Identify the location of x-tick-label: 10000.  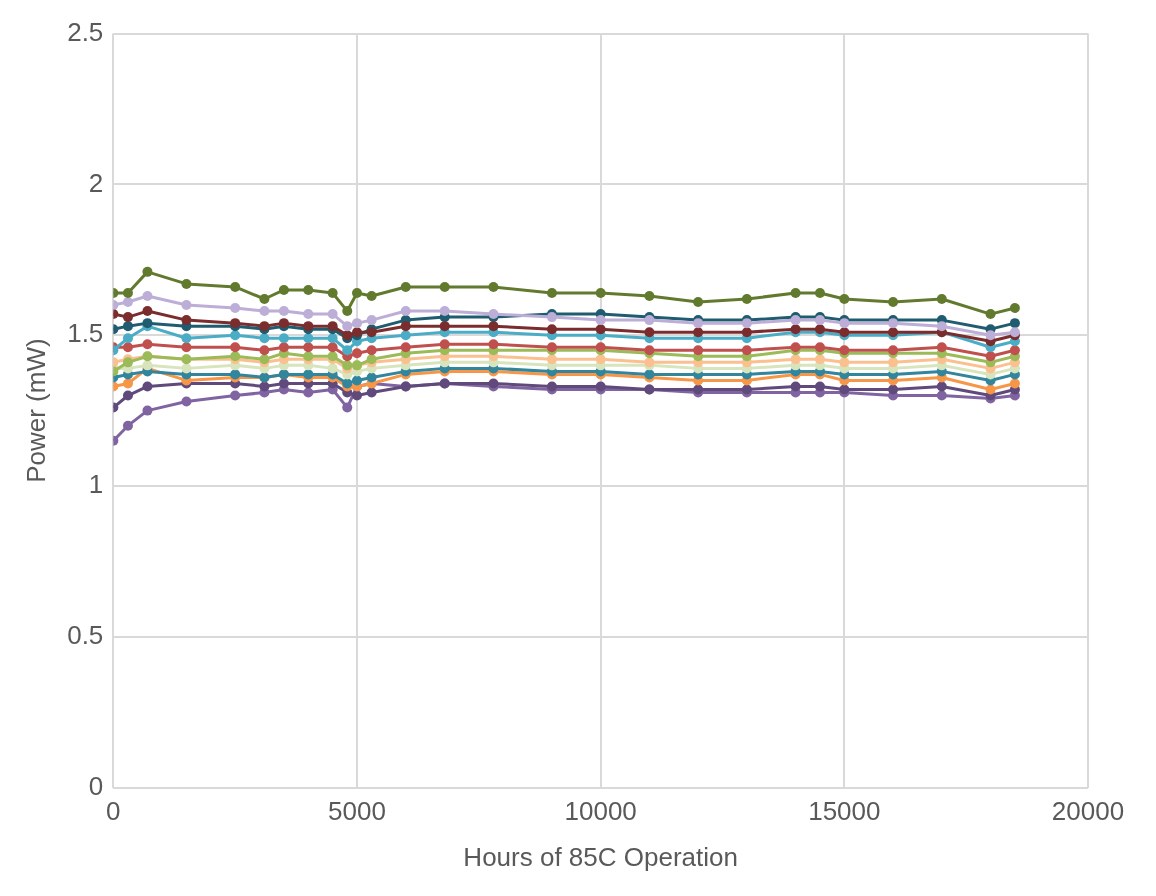
(600, 811).